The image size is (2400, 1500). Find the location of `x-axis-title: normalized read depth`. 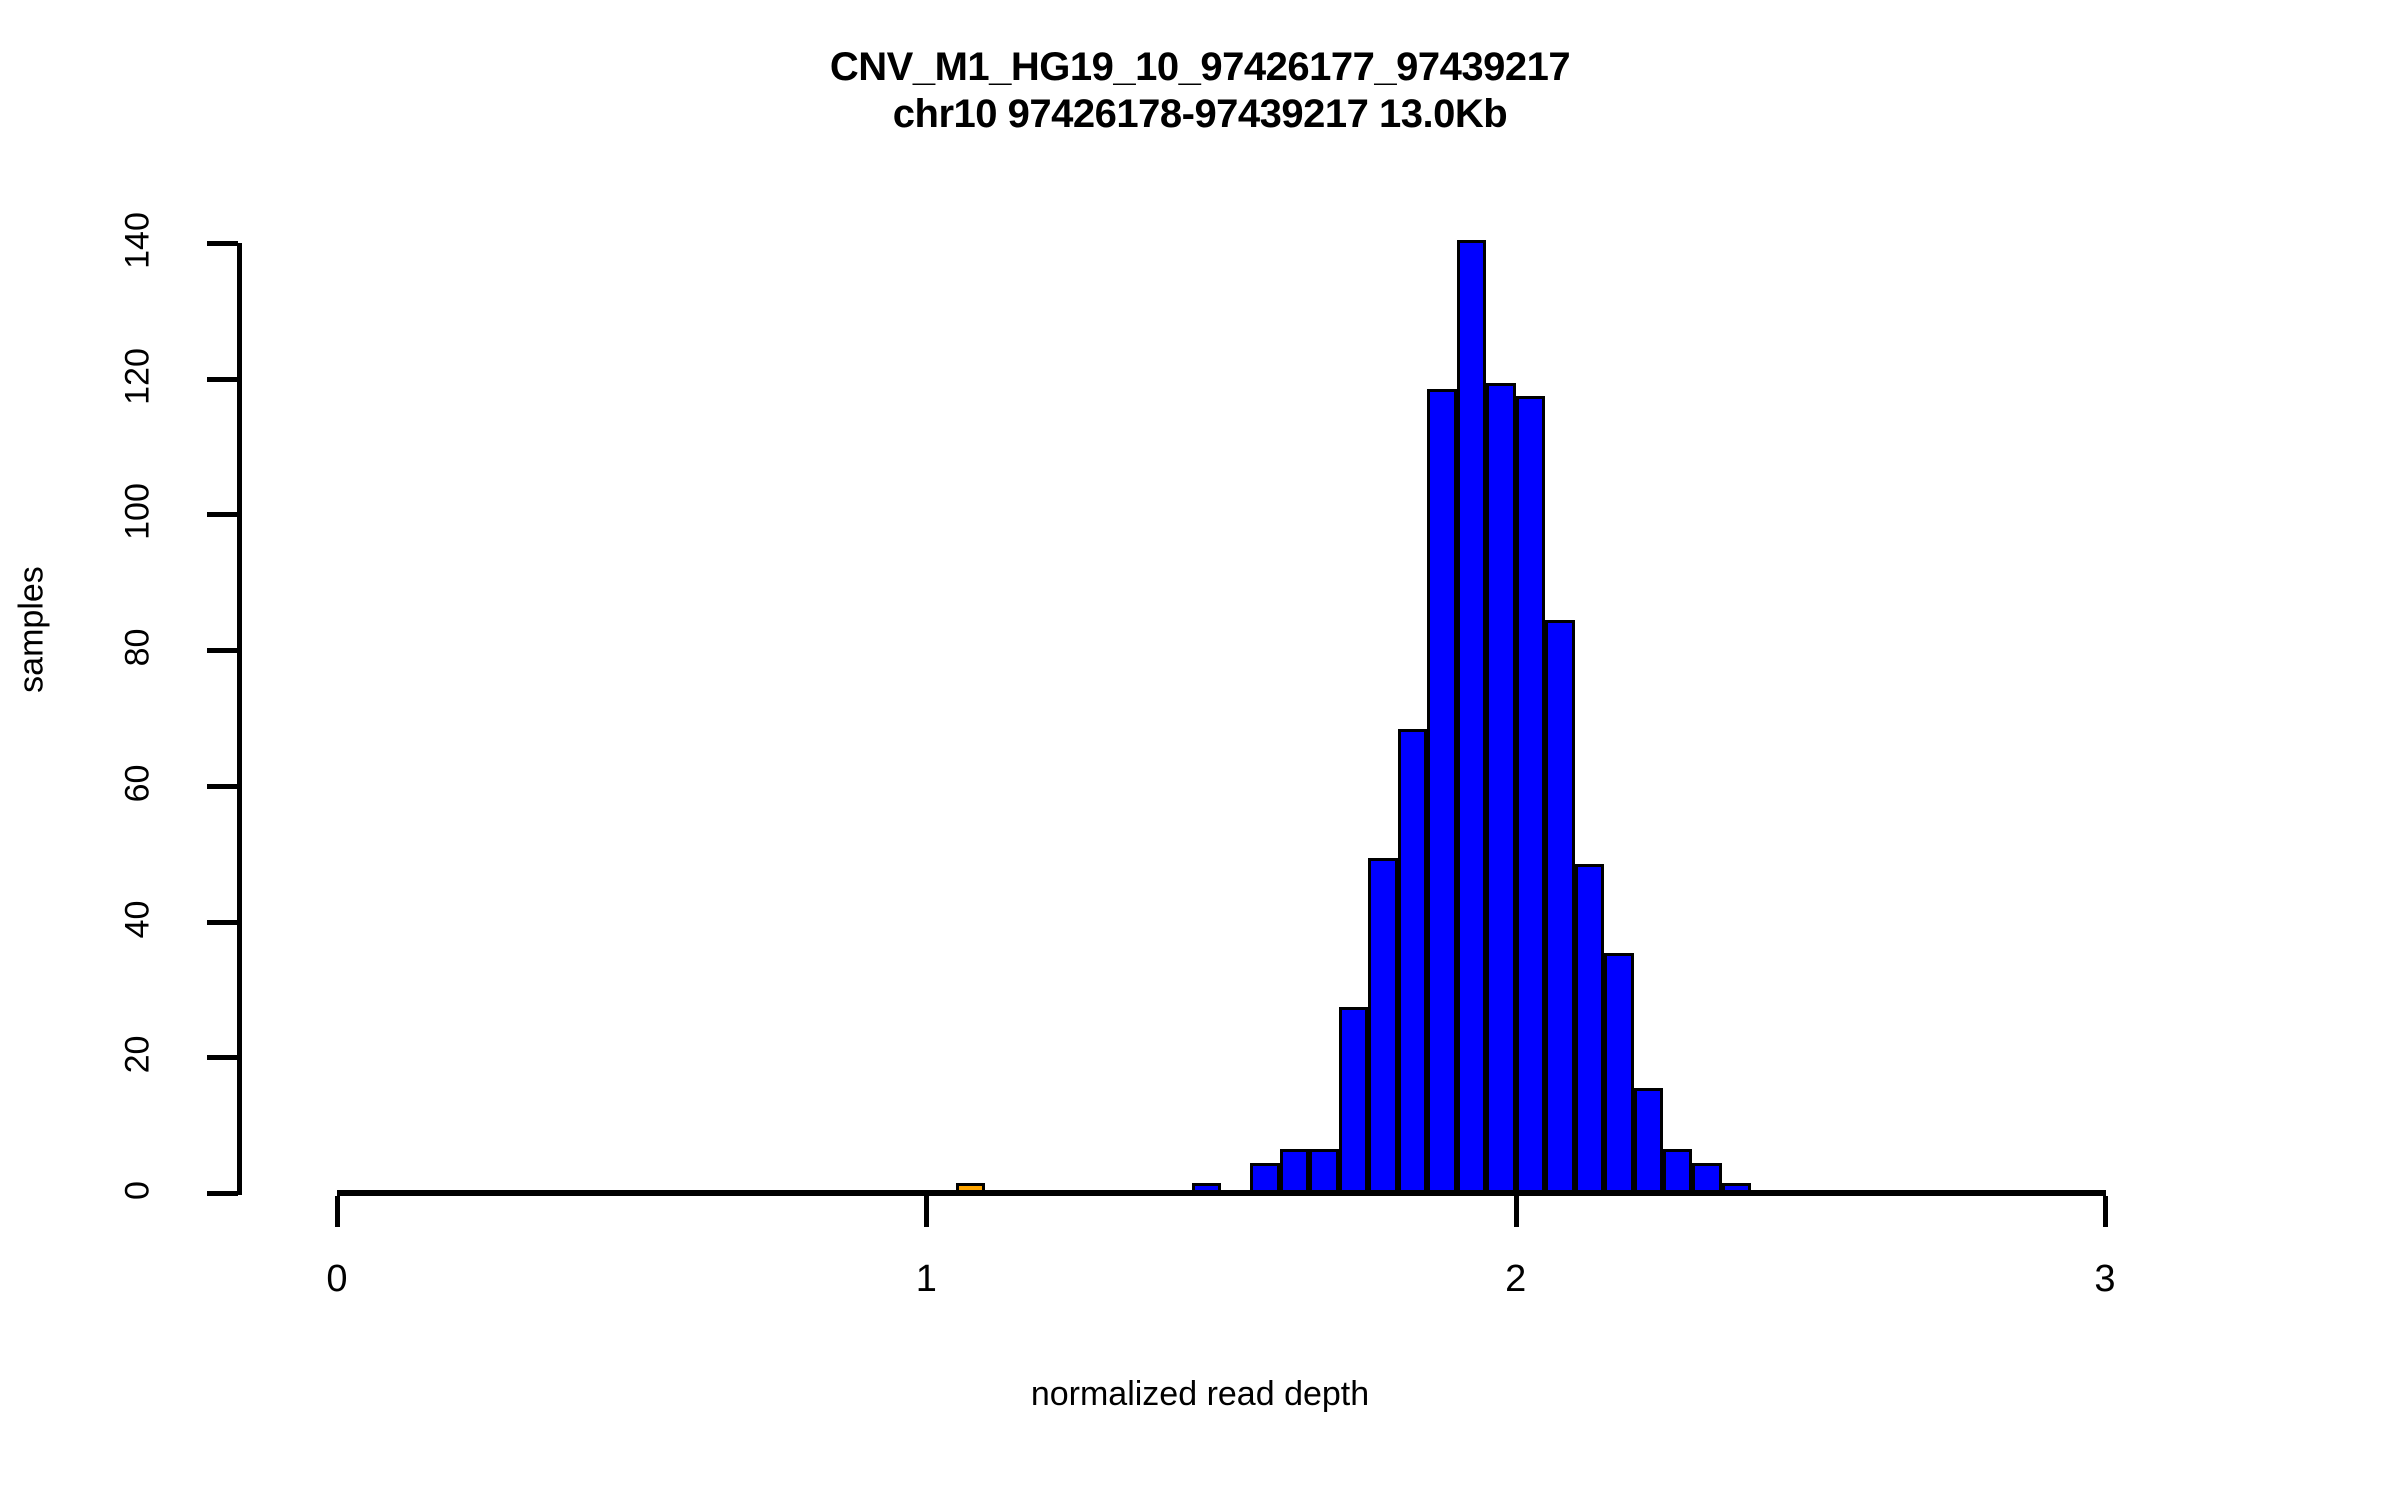

x-axis-title: normalized read depth is located at coordinates (1200, 1394).